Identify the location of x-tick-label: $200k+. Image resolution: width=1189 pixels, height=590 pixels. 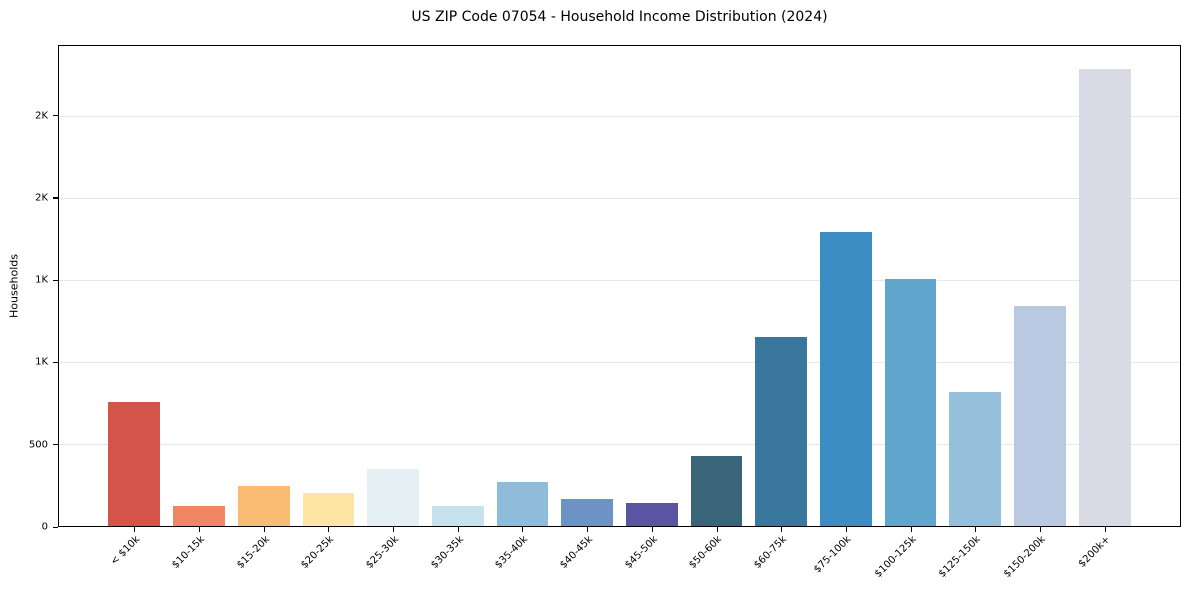
(1094, 552).